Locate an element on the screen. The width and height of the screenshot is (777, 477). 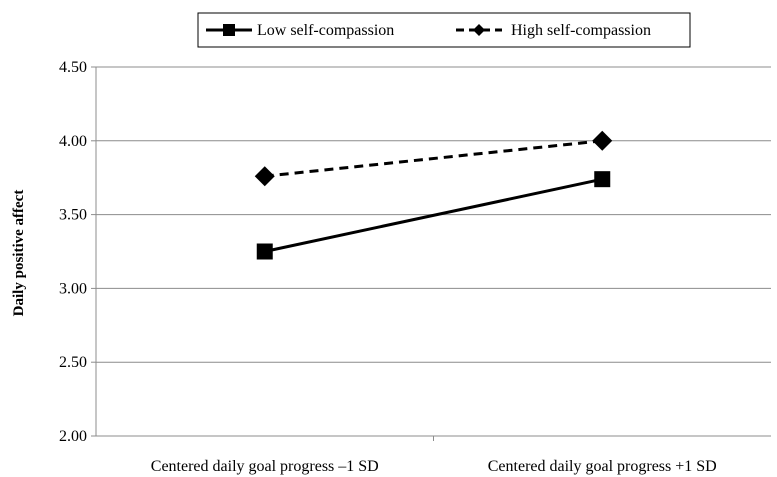
x-tick-label: Centered daily goal progress –1 SD is located at coordinates (265, 466).